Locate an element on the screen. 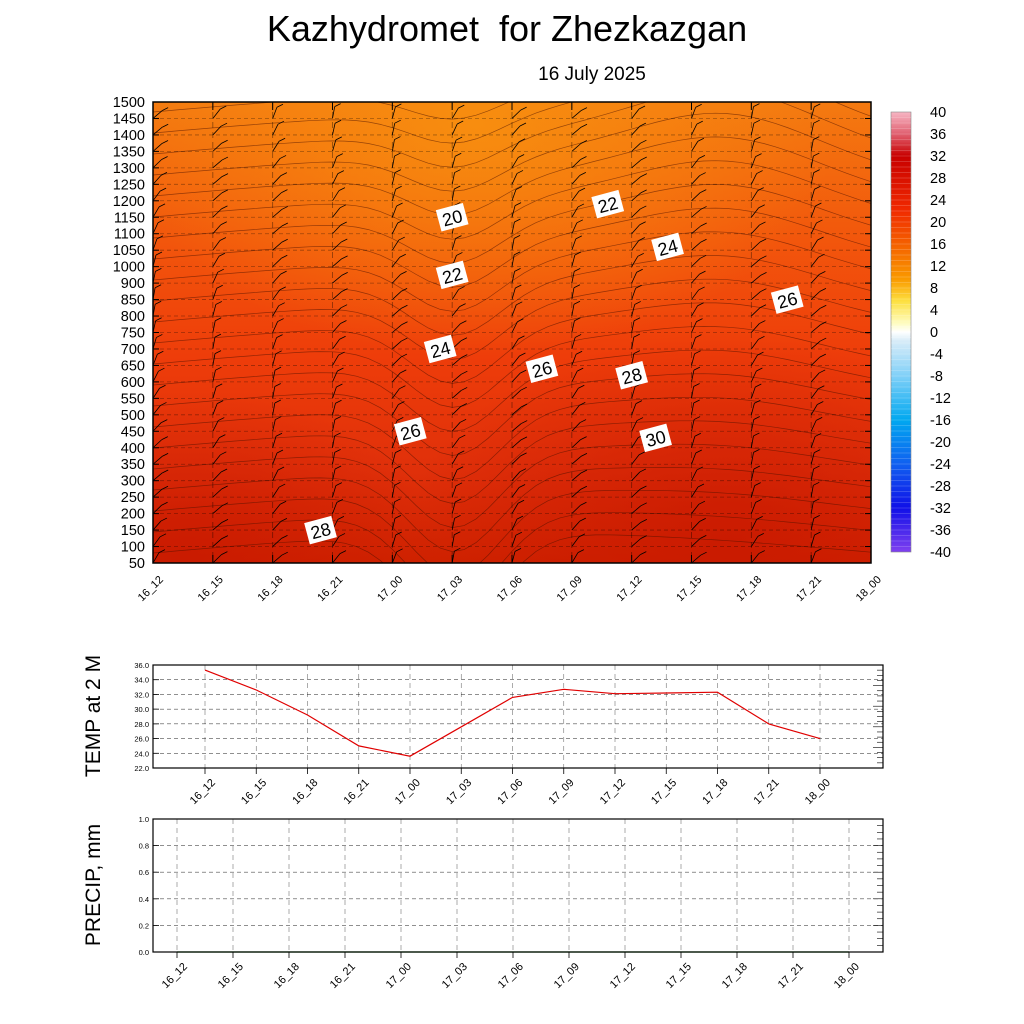 The image size is (1024, 1024). precip-x-tick-label: 17_03 is located at coordinates (455, 976).